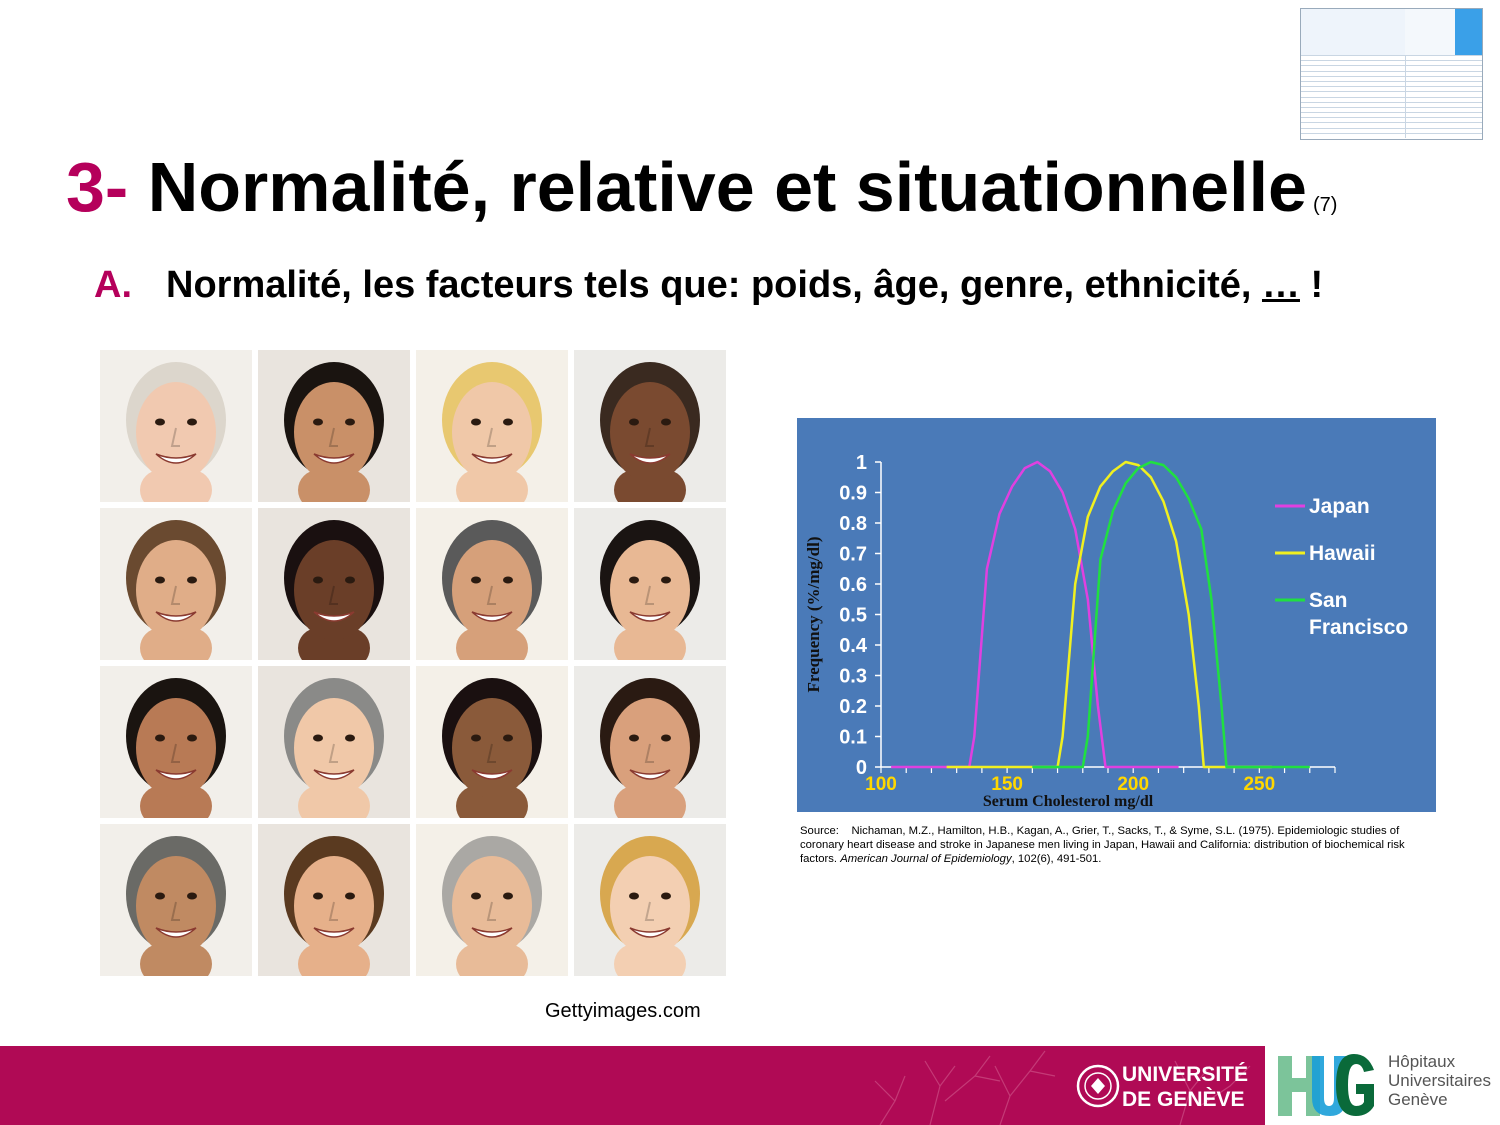  I want to click on x-tick-label: 250, so click(1259, 784).